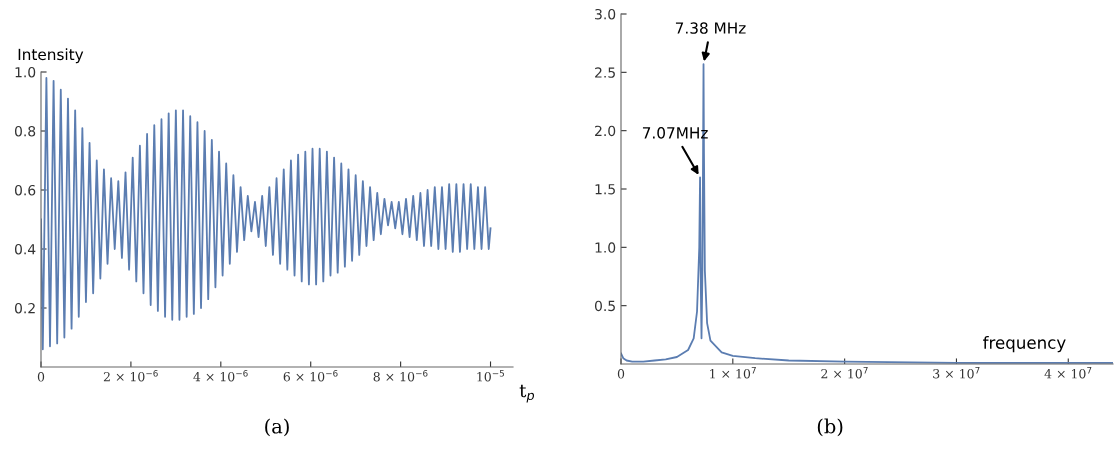 This screenshot has height=449, width=1117. I want to click on y-tick-label: 0.8, so click(25, 131).